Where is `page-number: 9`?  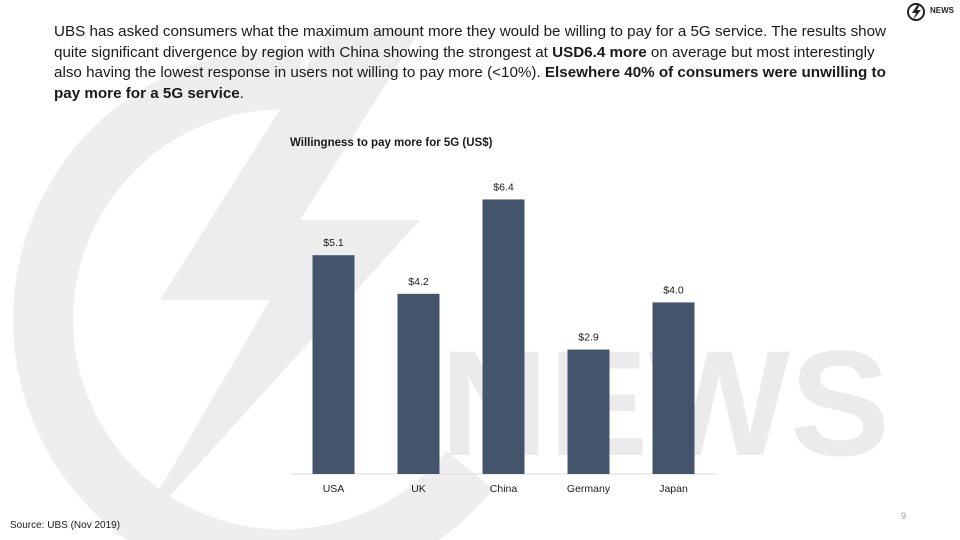
page-number: 9 is located at coordinates (904, 516).